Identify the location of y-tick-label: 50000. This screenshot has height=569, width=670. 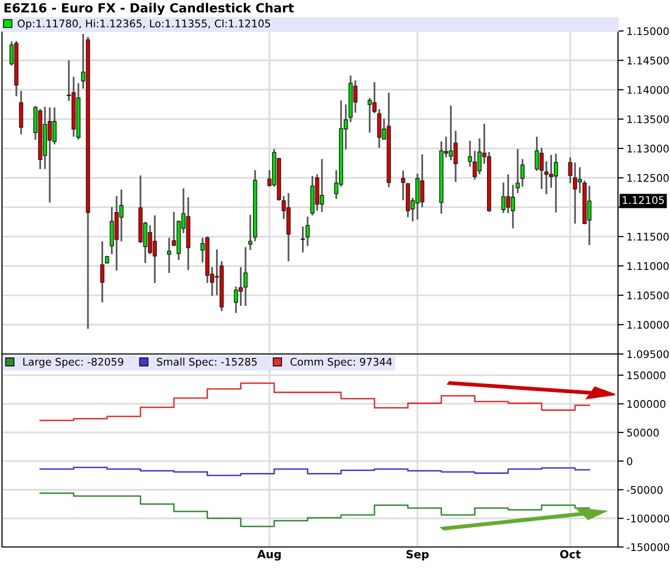
(643, 432).